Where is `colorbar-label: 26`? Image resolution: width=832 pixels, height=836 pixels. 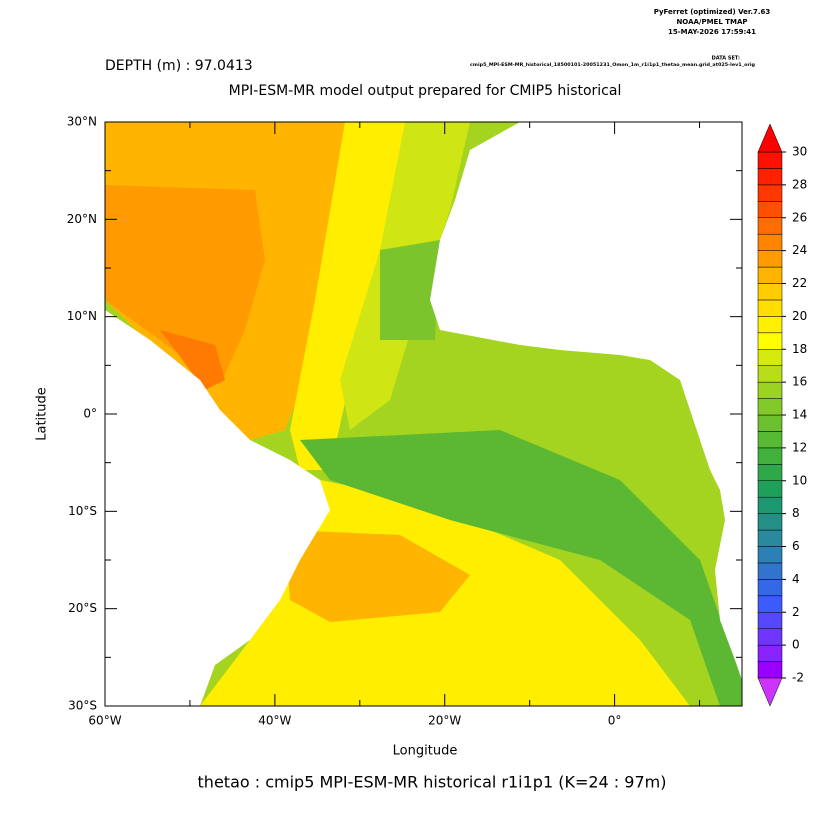 colorbar-label: 26 is located at coordinates (799, 217).